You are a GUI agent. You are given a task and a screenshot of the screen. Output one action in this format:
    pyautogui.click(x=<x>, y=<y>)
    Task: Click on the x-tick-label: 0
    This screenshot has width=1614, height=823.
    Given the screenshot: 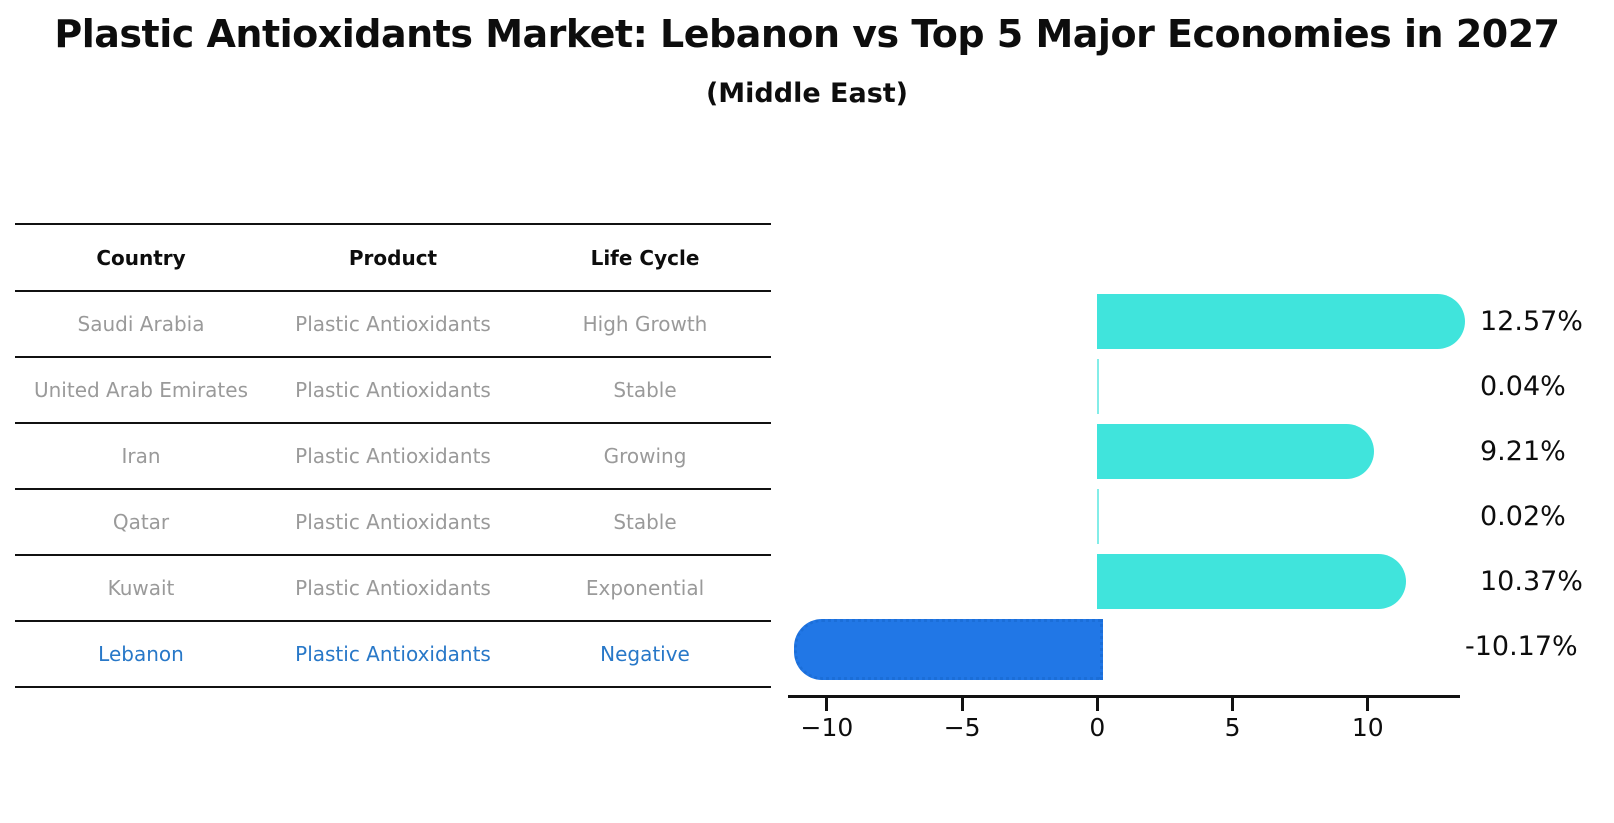 What is the action you would take?
    pyautogui.click(x=1097, y=727)
    